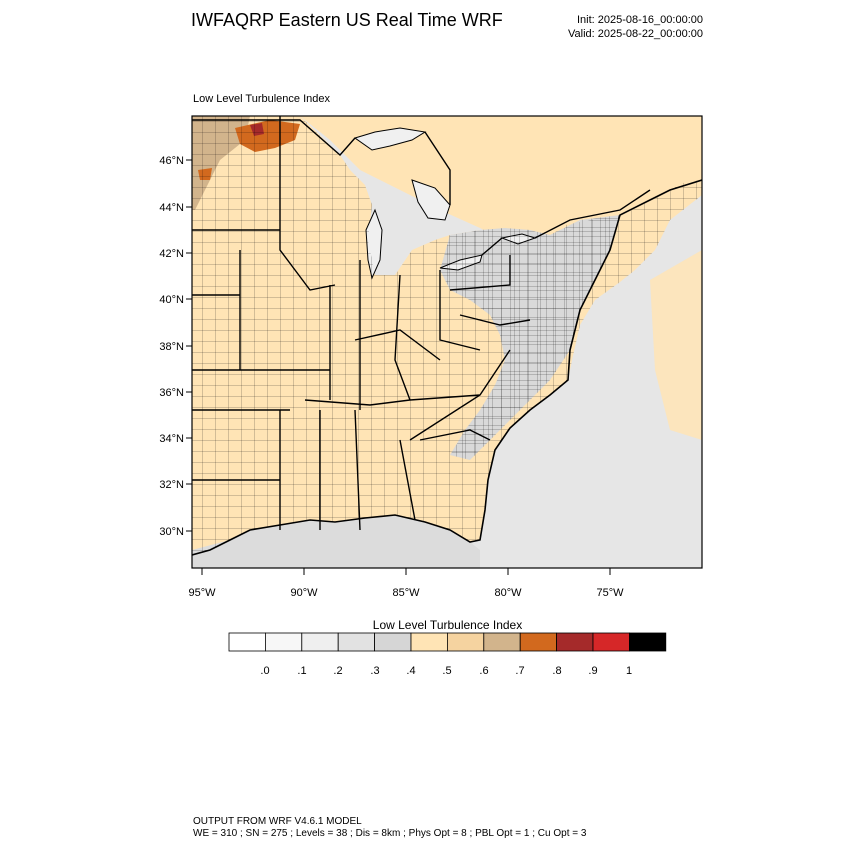  Describe the element at coordinates (508, 593) in the screenshot. I see `lon-label-80: 80°W` at that location.